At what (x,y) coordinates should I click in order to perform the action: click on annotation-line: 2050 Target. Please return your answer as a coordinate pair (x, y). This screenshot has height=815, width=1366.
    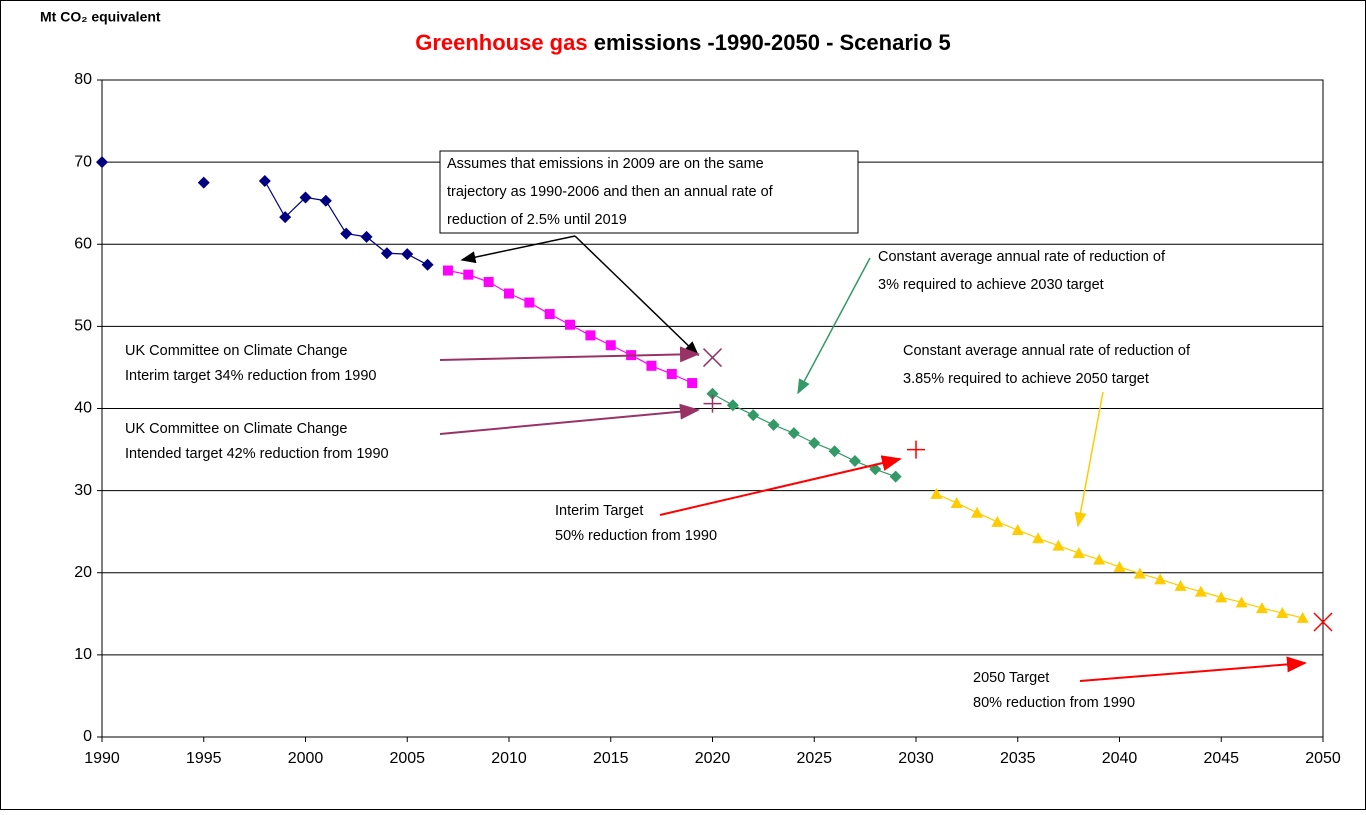
    Looking at the image, I should click on (1011, 678).